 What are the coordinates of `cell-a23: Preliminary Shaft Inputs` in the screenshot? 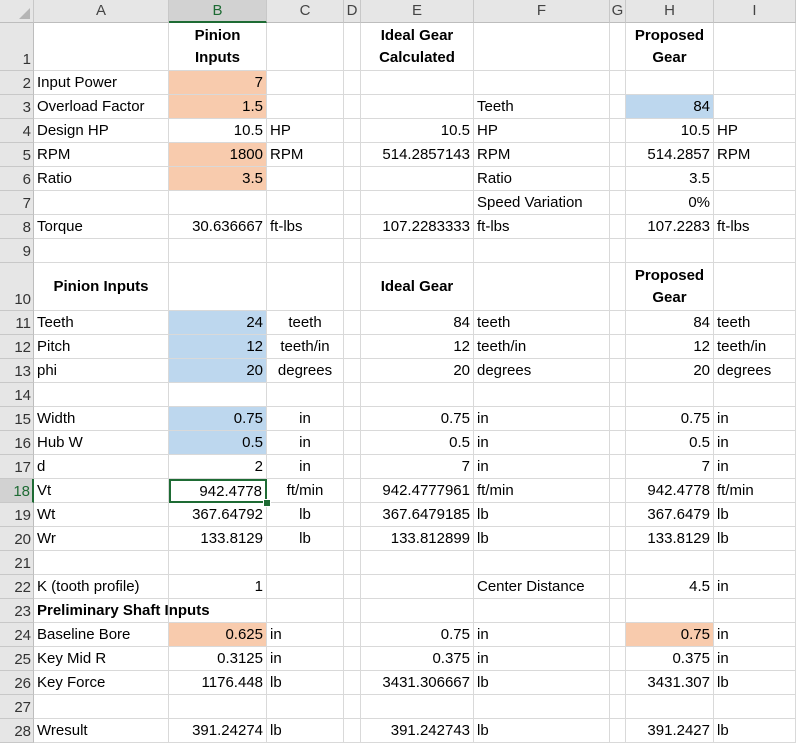 It's located at (122, 611).